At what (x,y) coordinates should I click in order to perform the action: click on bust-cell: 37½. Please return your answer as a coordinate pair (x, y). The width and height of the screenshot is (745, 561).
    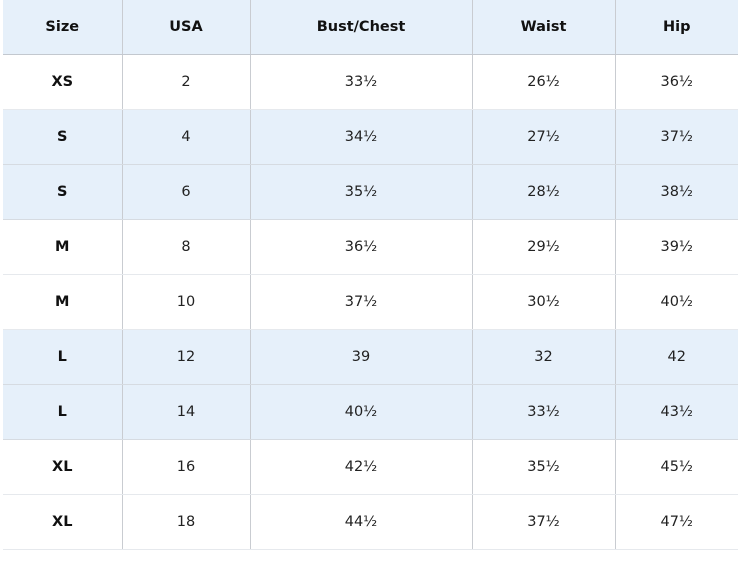
    Looking at the image, I should click on (361, 302).